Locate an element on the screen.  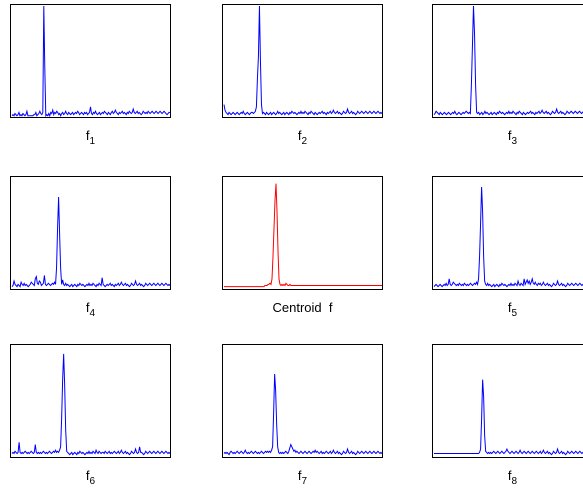
panel-caption: f8 is located at coordinates (507, 479).